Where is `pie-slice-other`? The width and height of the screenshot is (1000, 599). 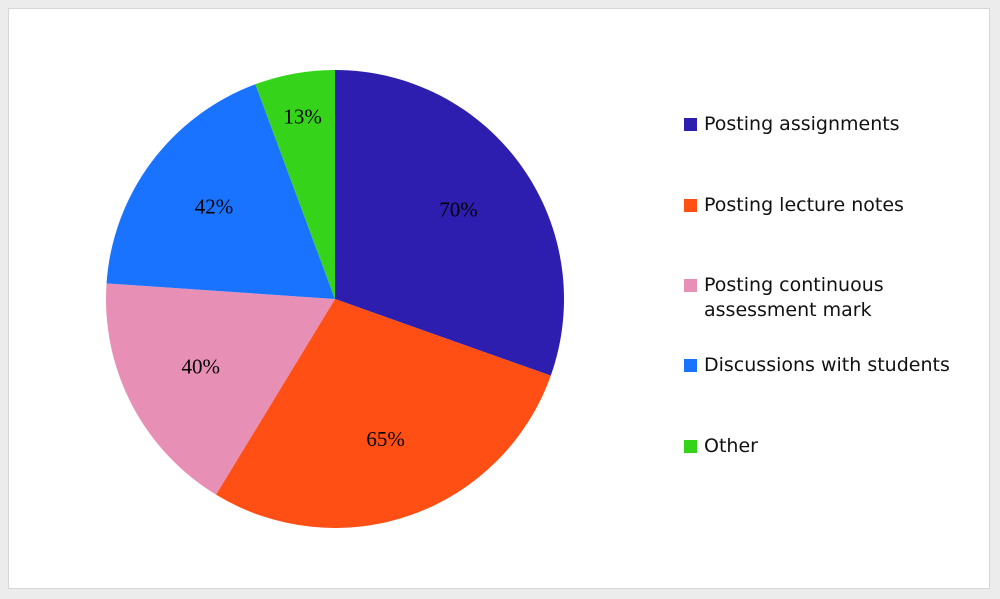
pie-slice-other is located at coordinates (295, 184).